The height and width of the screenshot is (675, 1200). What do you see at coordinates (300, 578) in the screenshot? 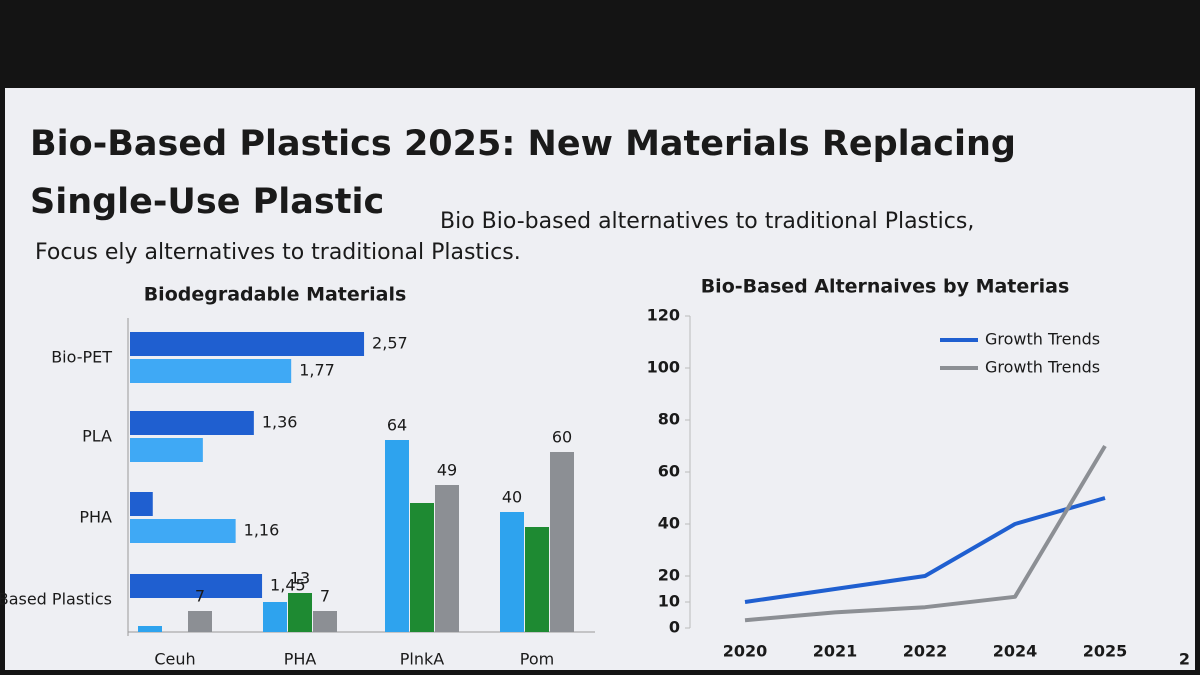
I see `value-label: 13` at bounding box center [300, 578].